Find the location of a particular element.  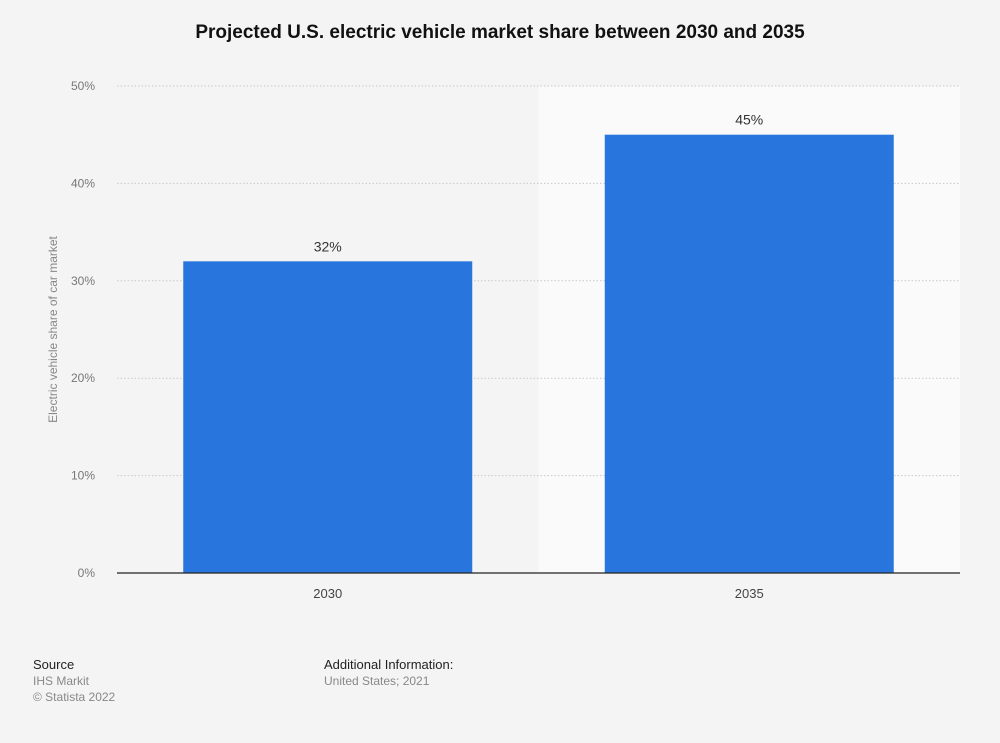

x-tick-label: 2030 is located at coordinates (327, 593).